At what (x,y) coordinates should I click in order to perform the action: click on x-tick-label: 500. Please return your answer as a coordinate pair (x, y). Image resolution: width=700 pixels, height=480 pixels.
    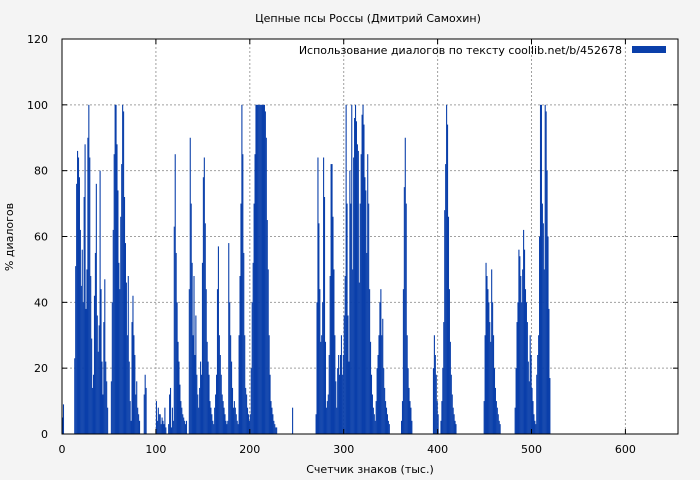
    Looking at the image, I should click on (531, 449).